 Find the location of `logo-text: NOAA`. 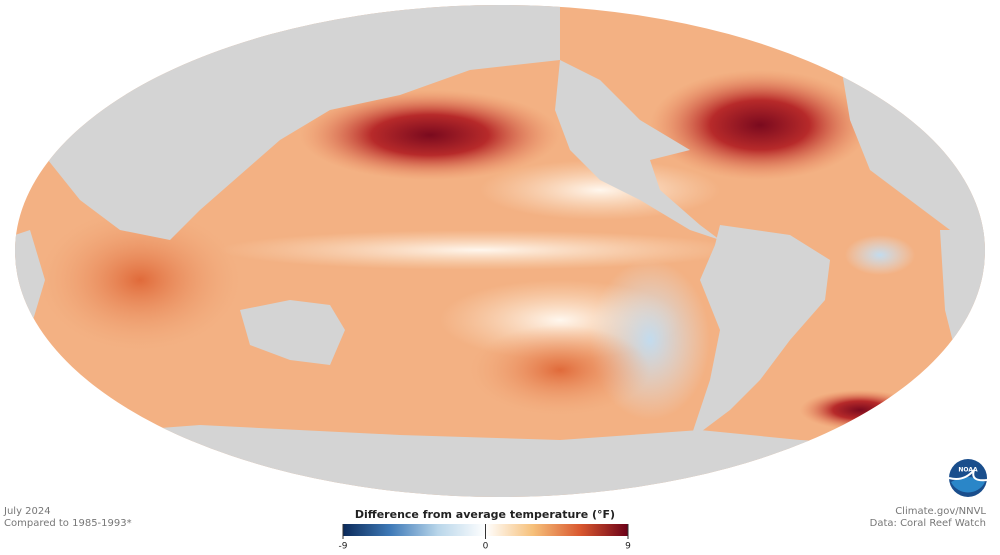

logo-text: NOAA is located at coordinates (968, 470).